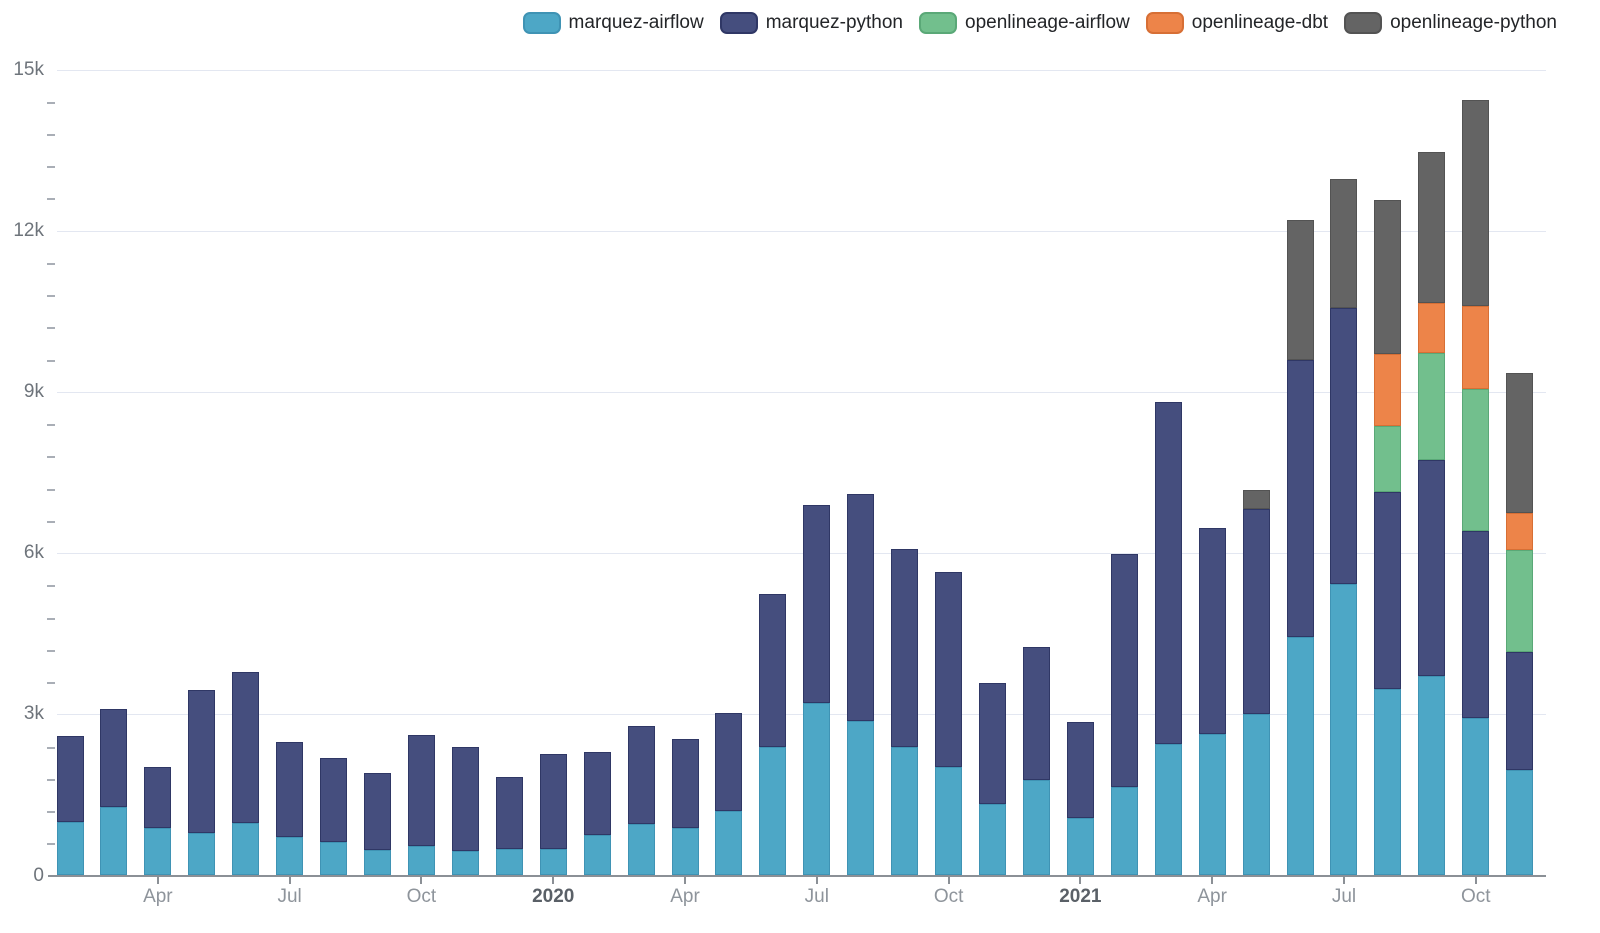  I want to click on y-axis-label: 6k, so click(33, 553).